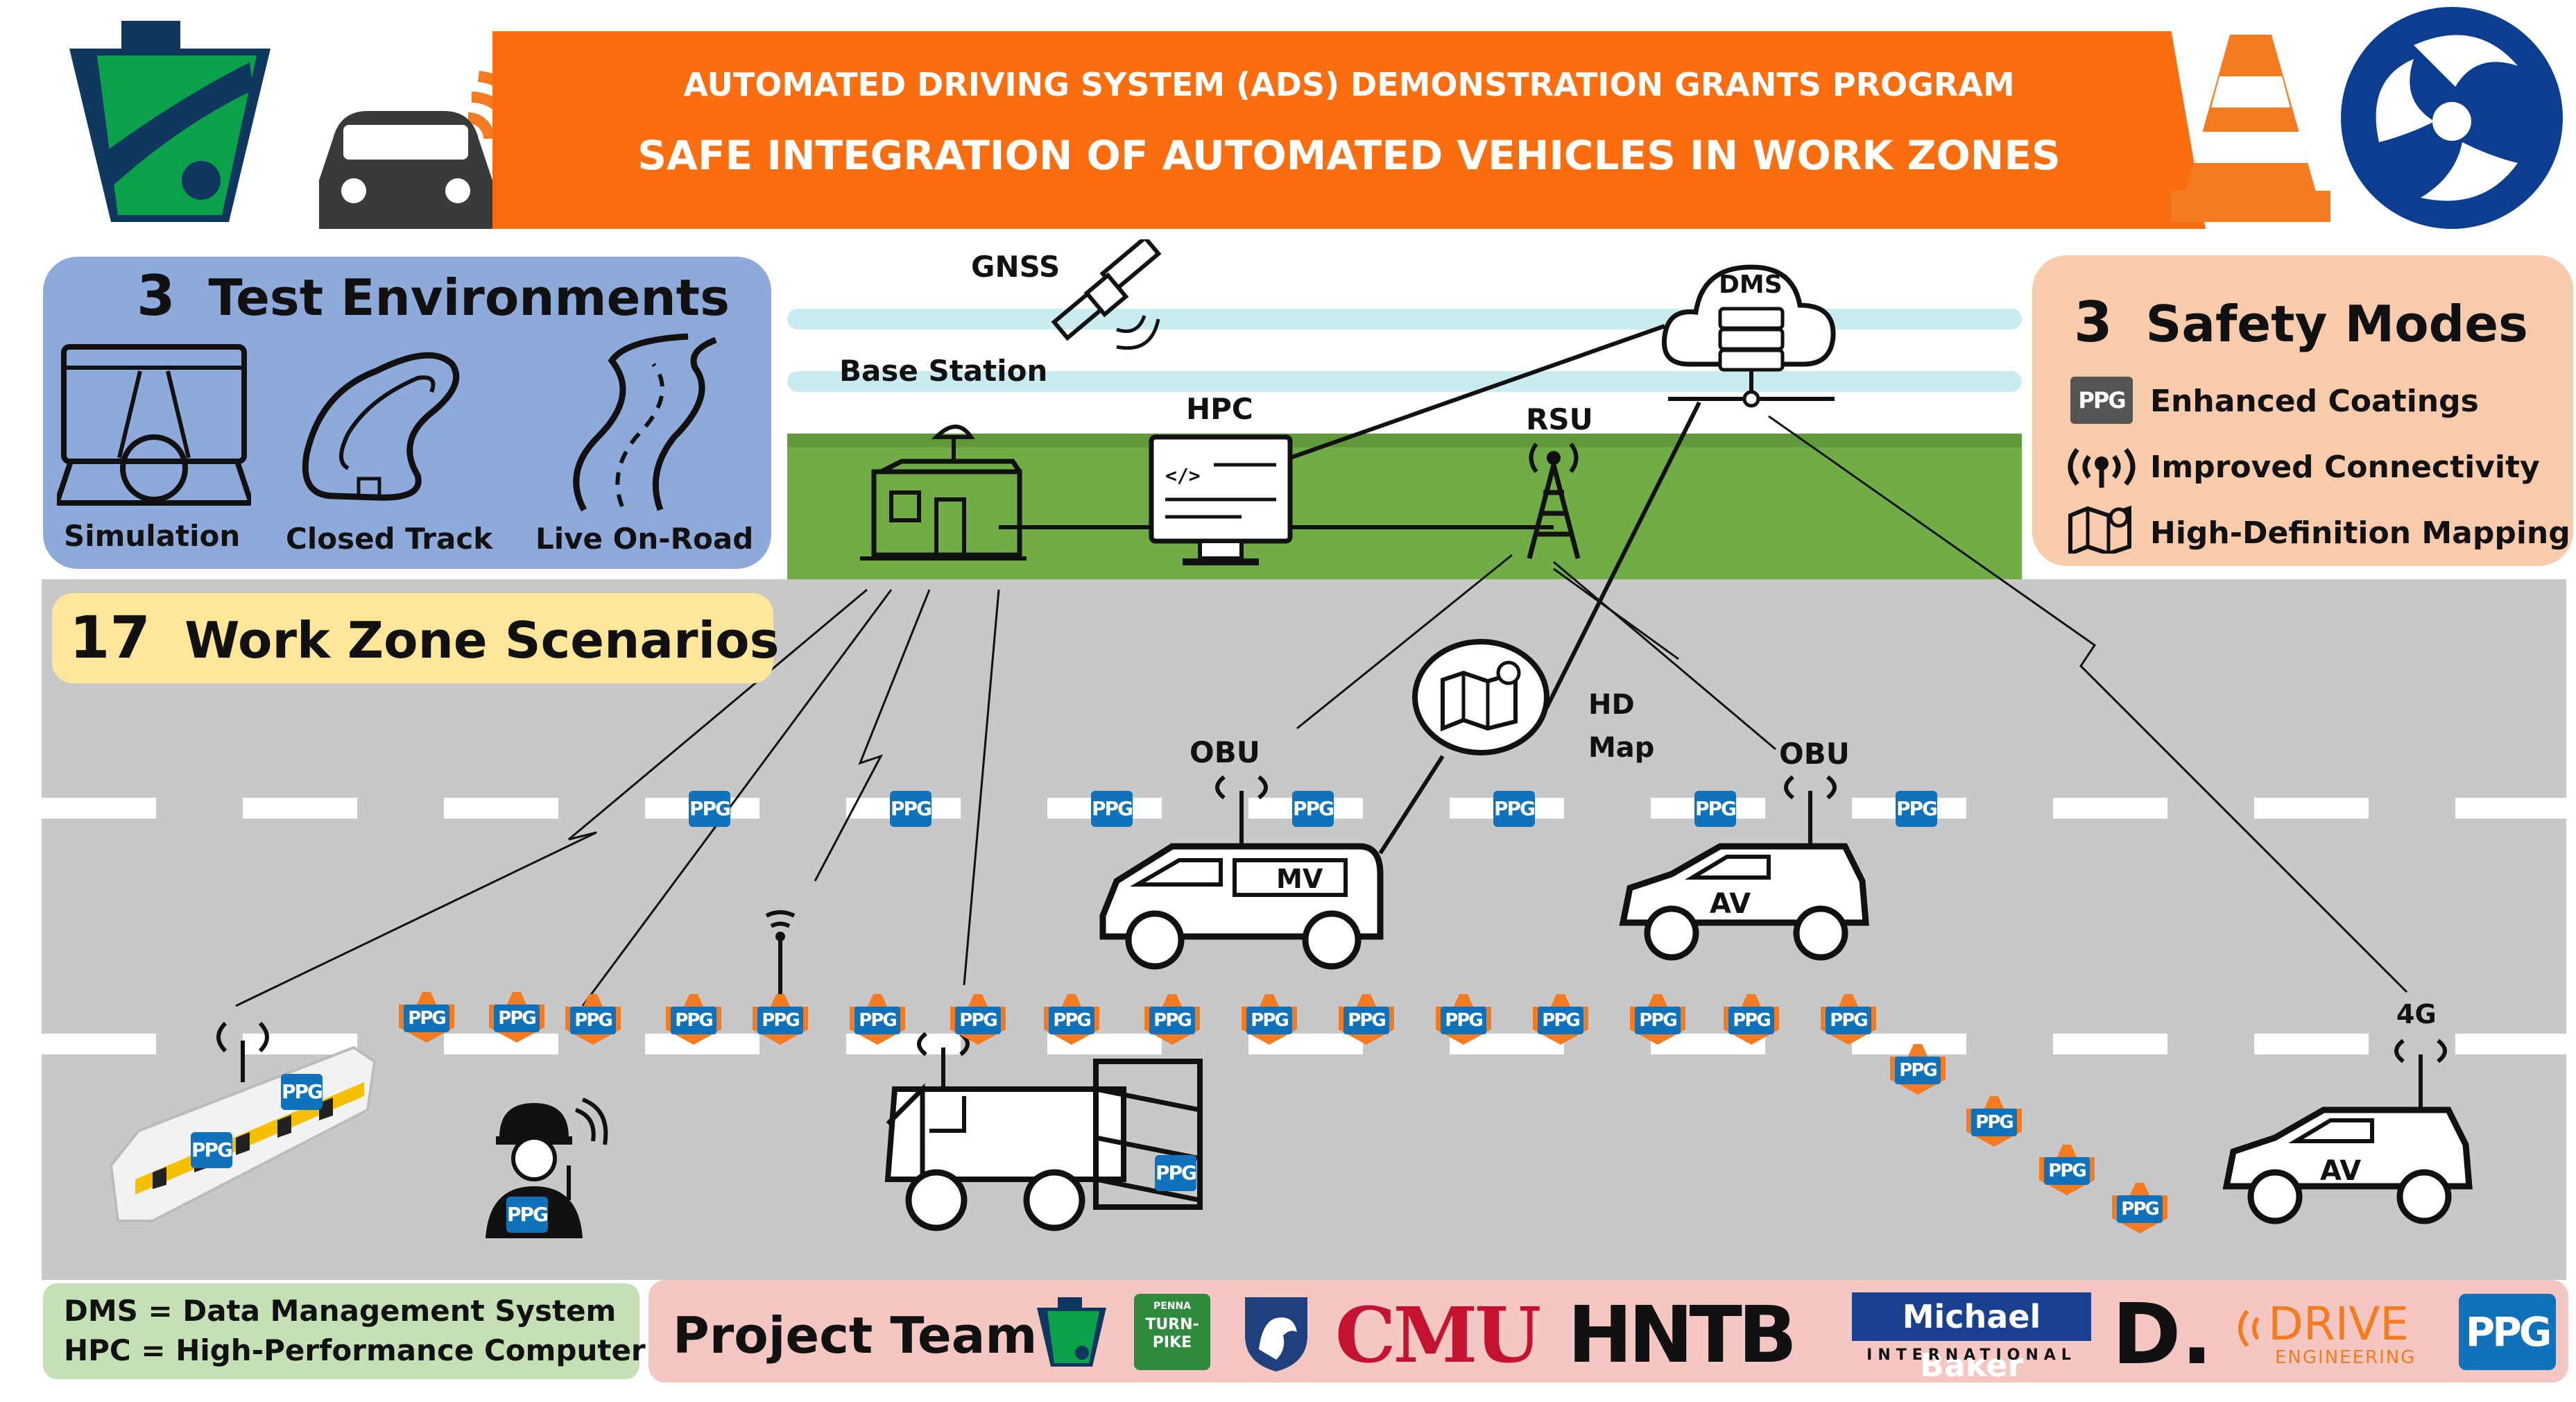 The image size is (2576, 1402). What do you see at coordinates (1404, 444) in the screenshot?
I see `sky-clouds` at bounding box center [1404, 444].